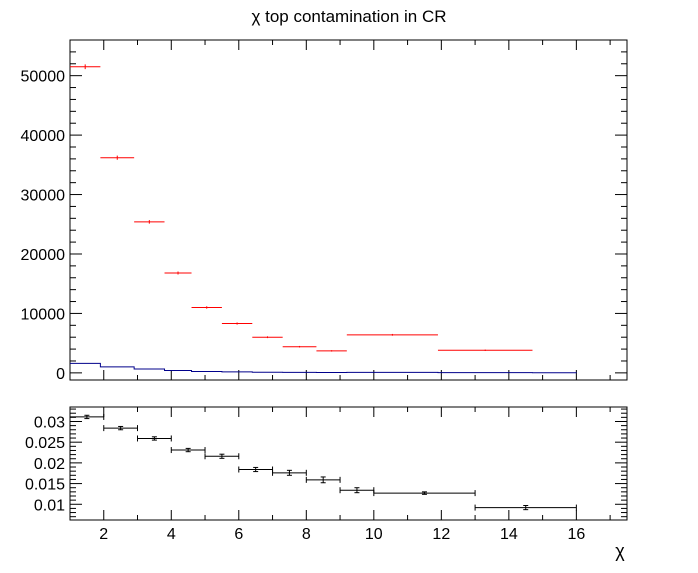  What do you see at coordinates (576, 534) in the screenshot?
I see `ratio-x-tick-label: 16` at bounding box center [576, 534].